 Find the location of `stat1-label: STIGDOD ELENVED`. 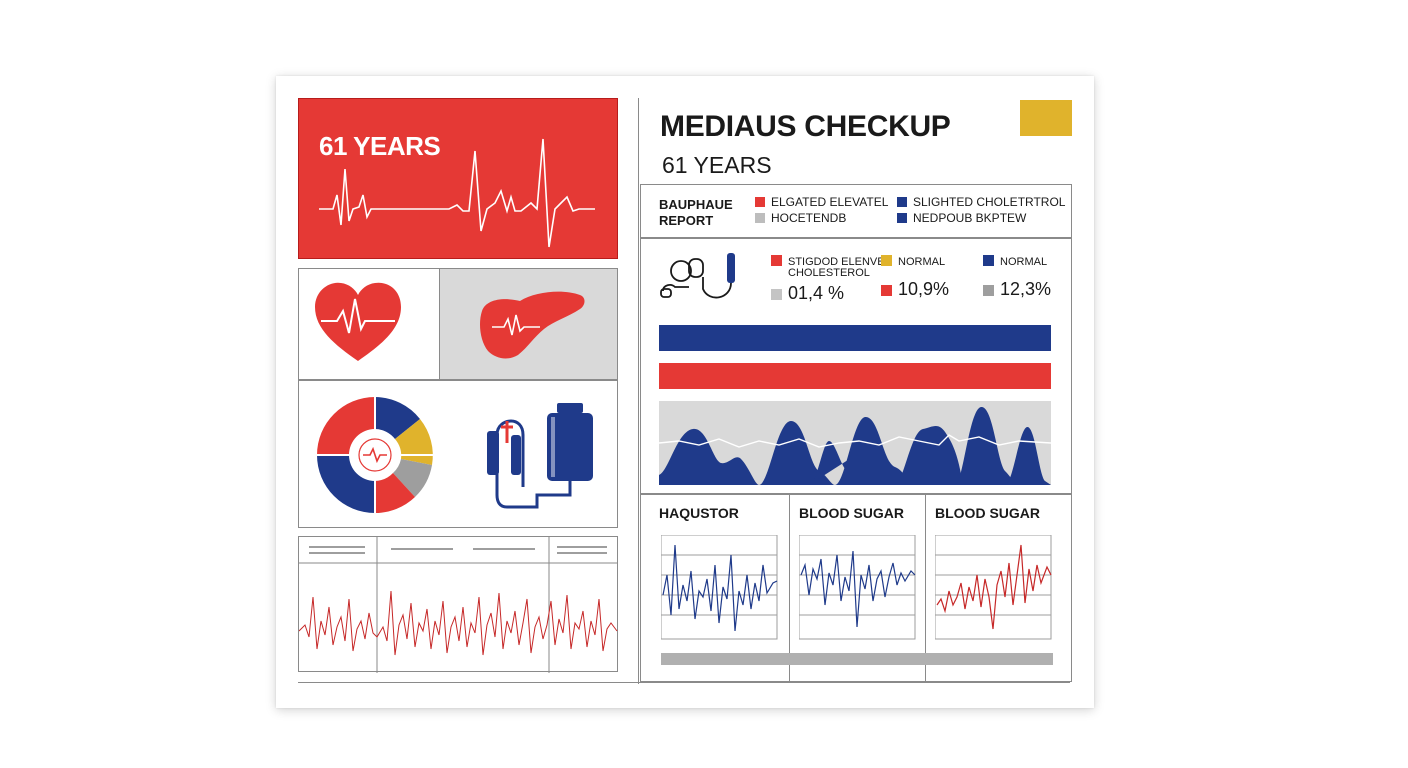

stat1-label: STIGDOD ELENVED is located at coordinates (832, 261).